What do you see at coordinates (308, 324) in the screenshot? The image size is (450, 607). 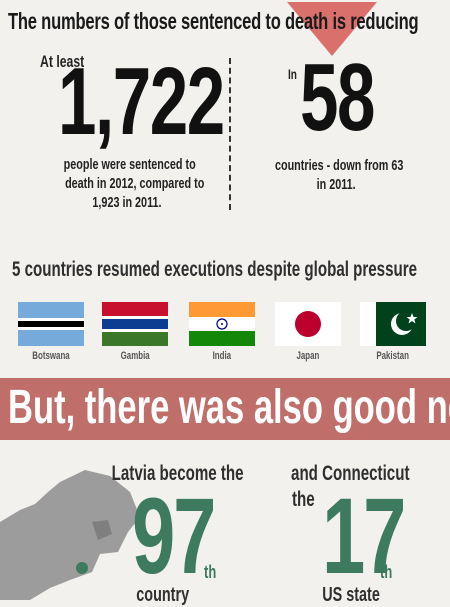 I see `japan-flag-icon` at bounding box center [308, 324].